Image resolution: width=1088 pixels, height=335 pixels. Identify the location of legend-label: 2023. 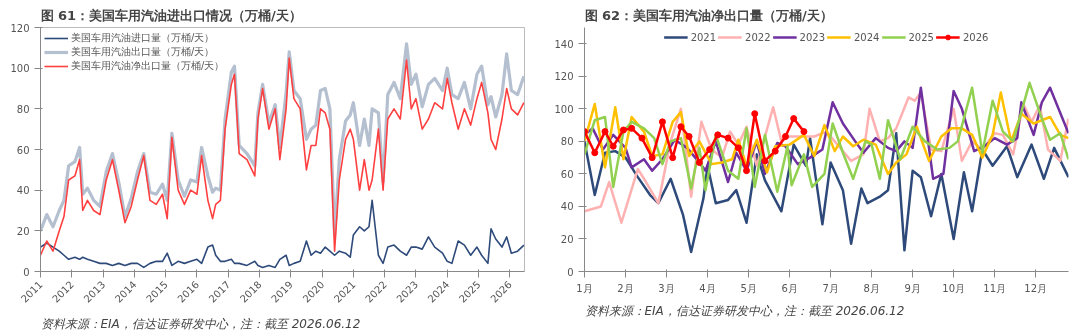
(812, 37).